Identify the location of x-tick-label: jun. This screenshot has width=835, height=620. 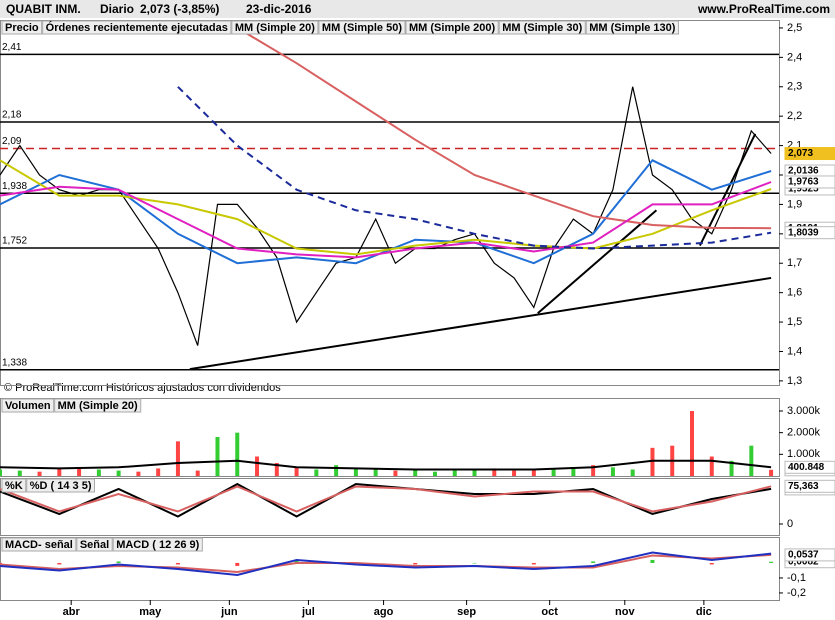
(229, 612).